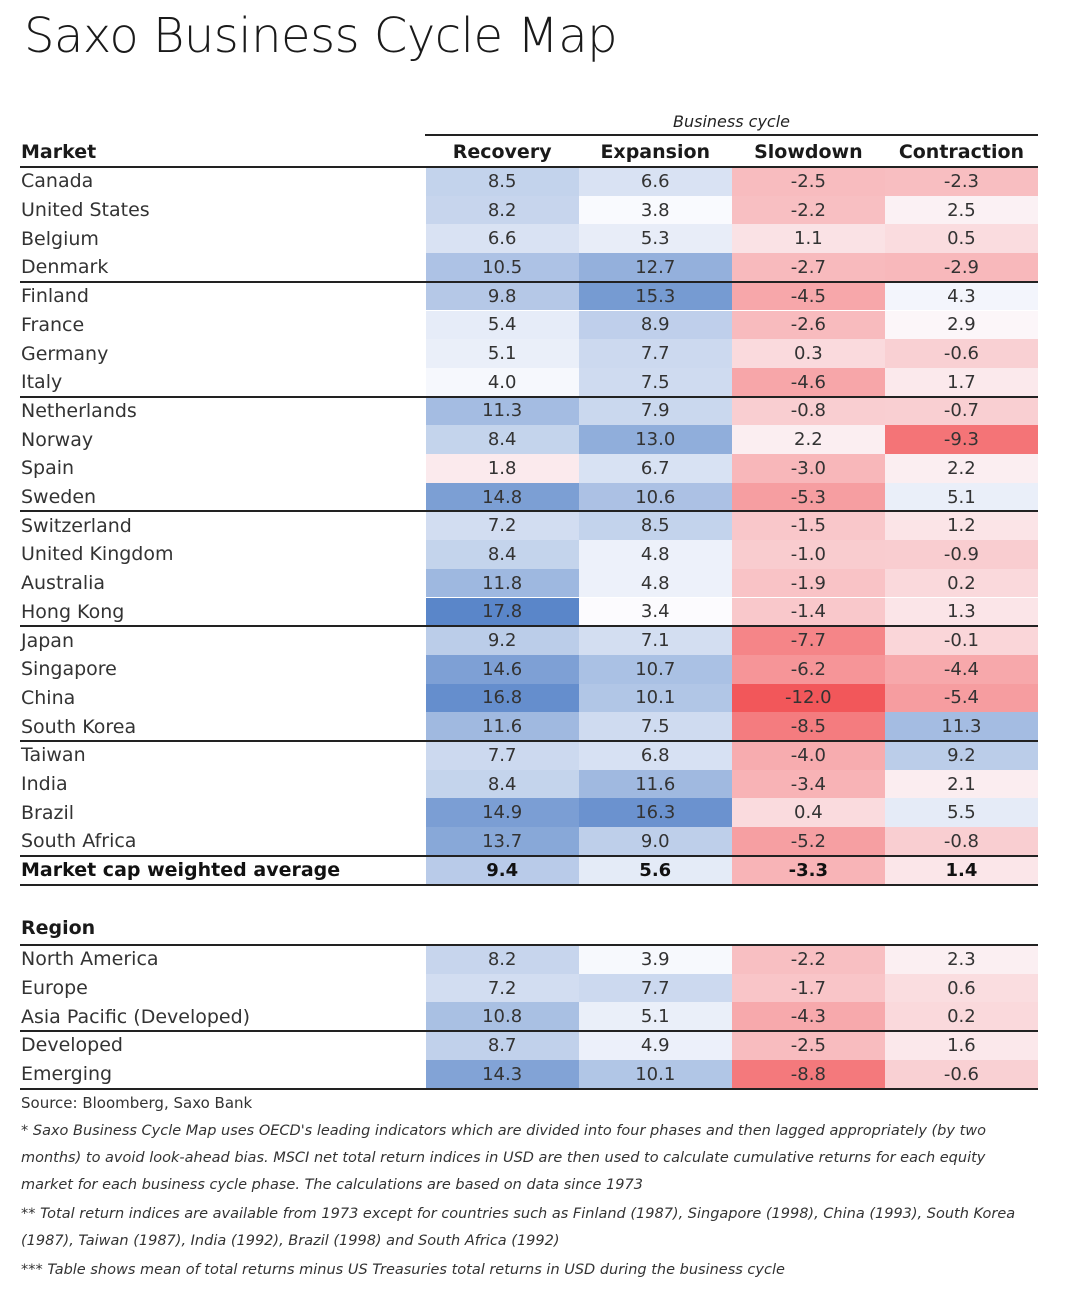  Describe the element at coordinates (529, 726) in the screenshot. I see `table-row: South Korea 11.6 7.5 -8.5 11.3` at that location.